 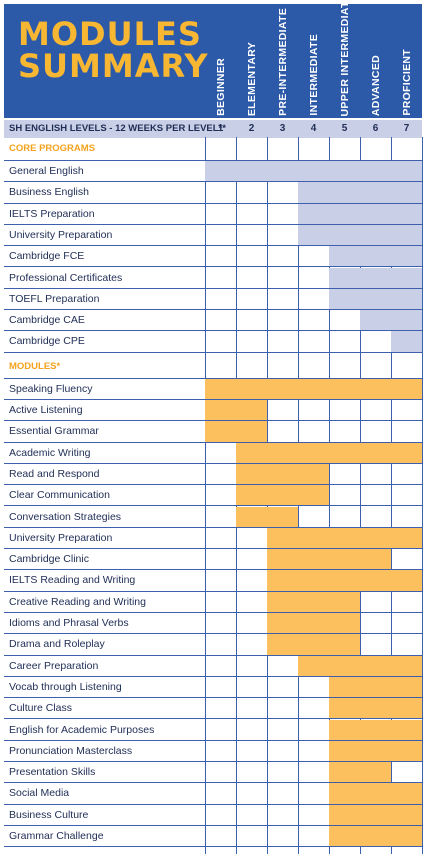 I want to click on row-label: Conversation Strategies, so click(x=65, y=516).